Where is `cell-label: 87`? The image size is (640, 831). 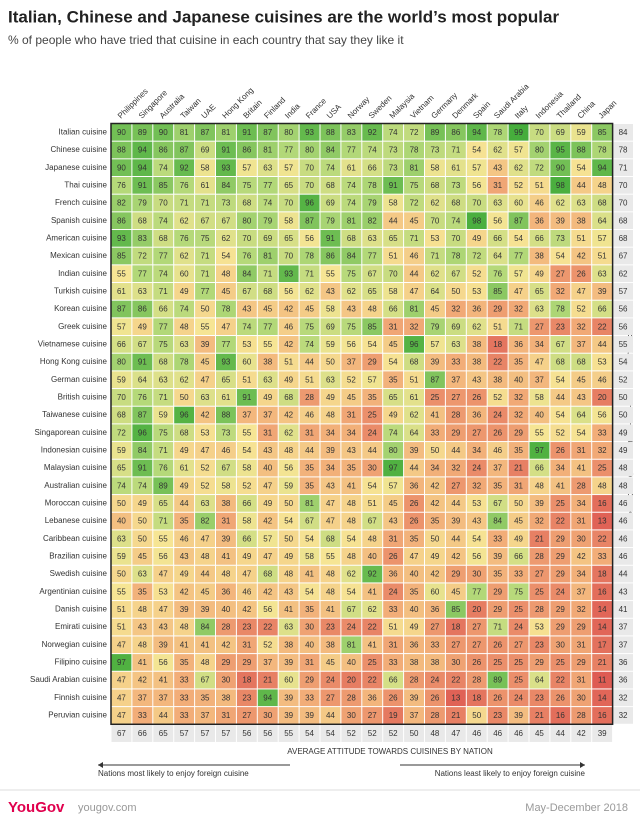 cell-label: 87 is located at coordinates (434, 379).